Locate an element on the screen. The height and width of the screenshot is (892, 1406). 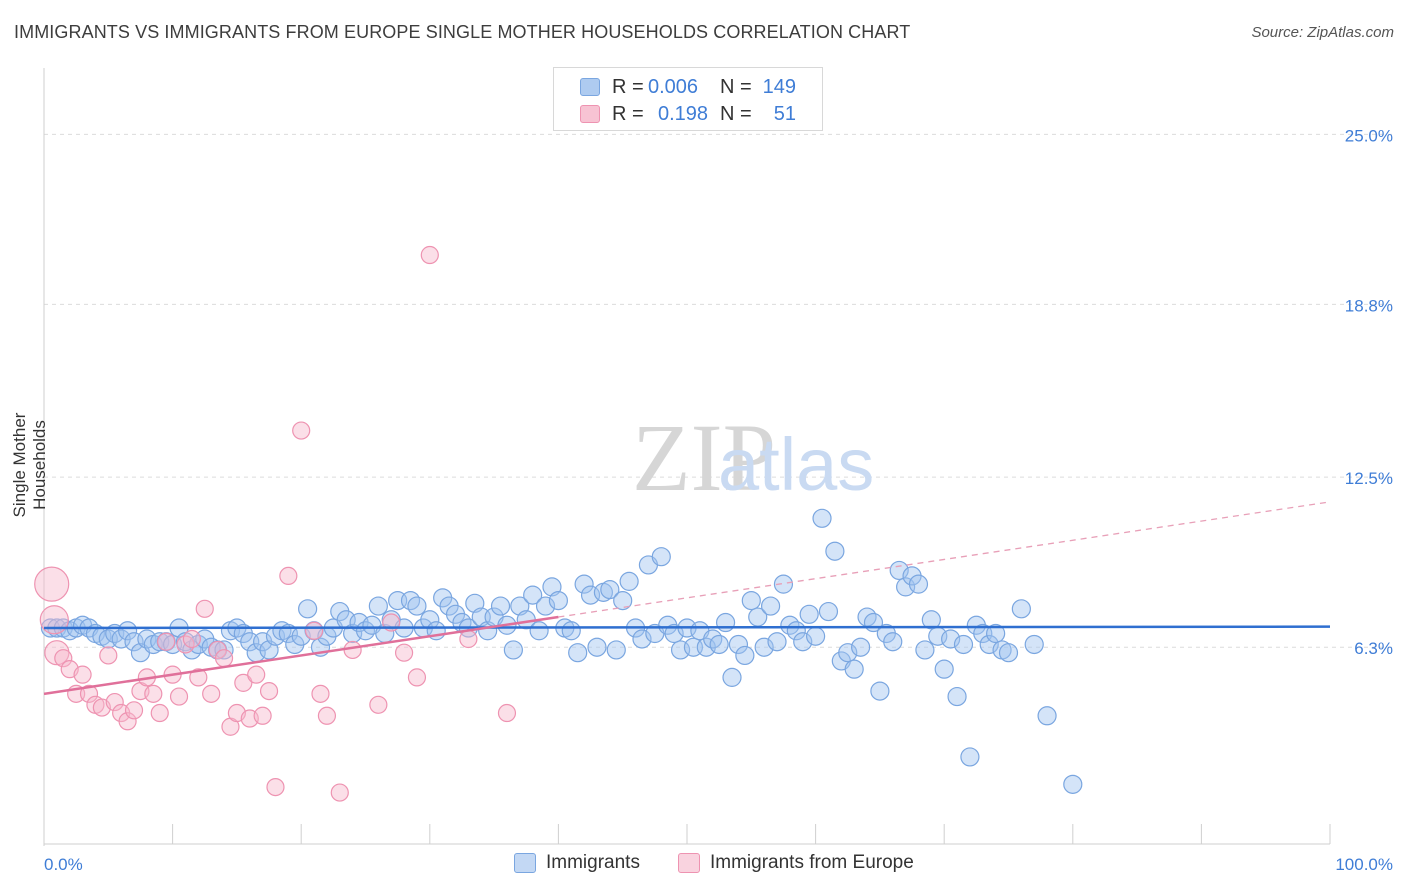
watermark: ZIP atlas is located at coordinates (753, 457).